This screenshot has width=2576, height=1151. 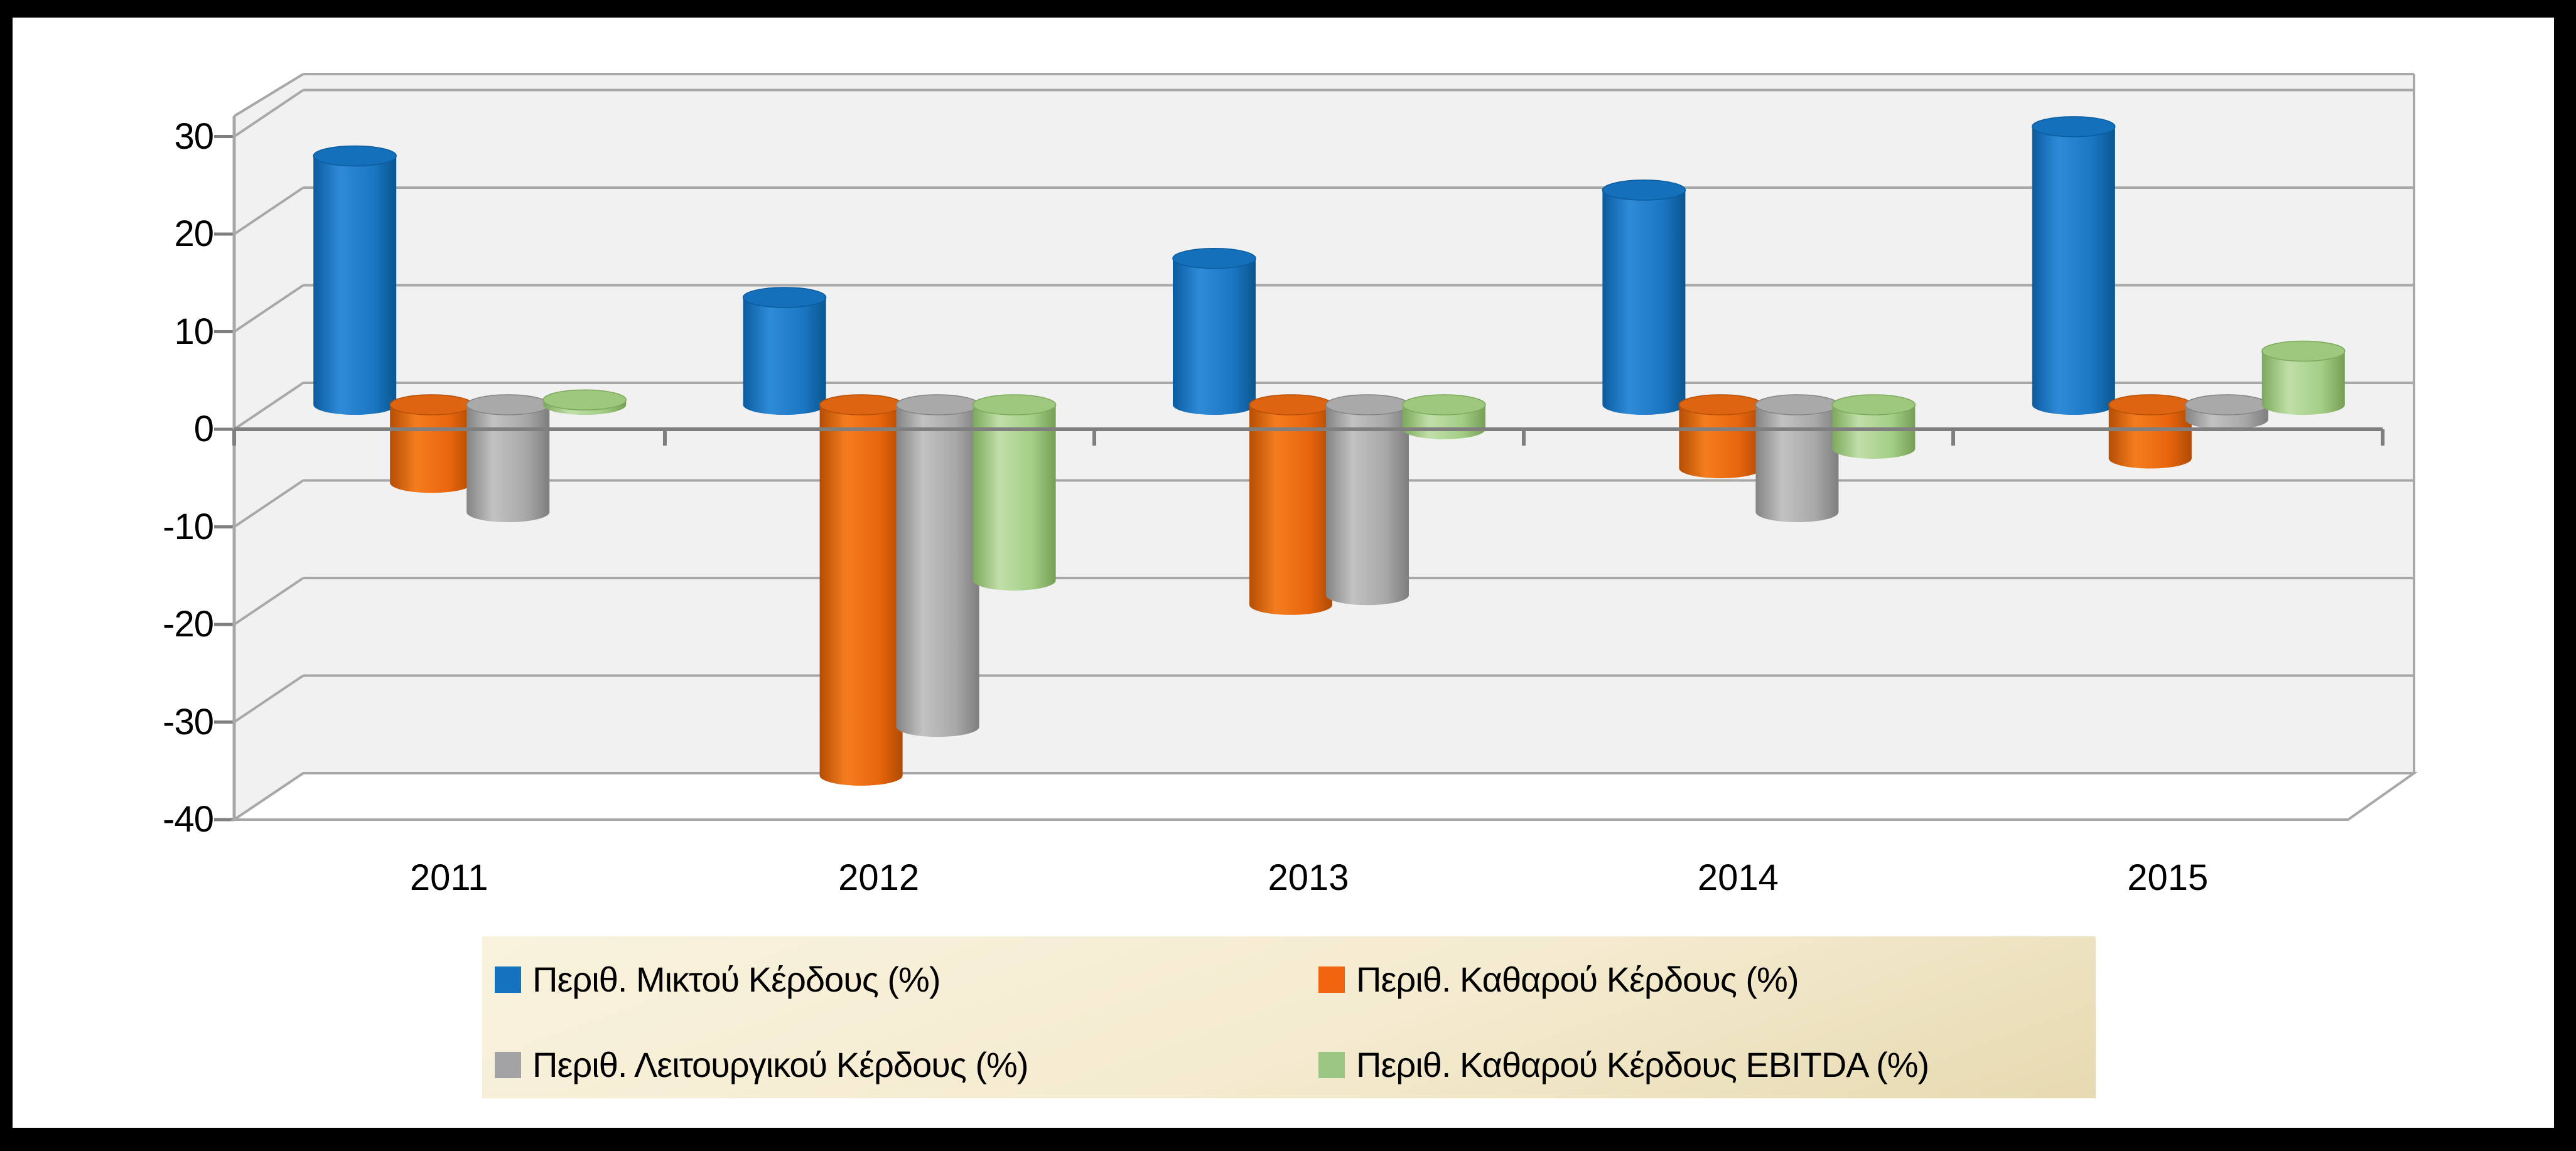 I want to click on bar-cylinder-4-2014, so click(x=1873, y=426).